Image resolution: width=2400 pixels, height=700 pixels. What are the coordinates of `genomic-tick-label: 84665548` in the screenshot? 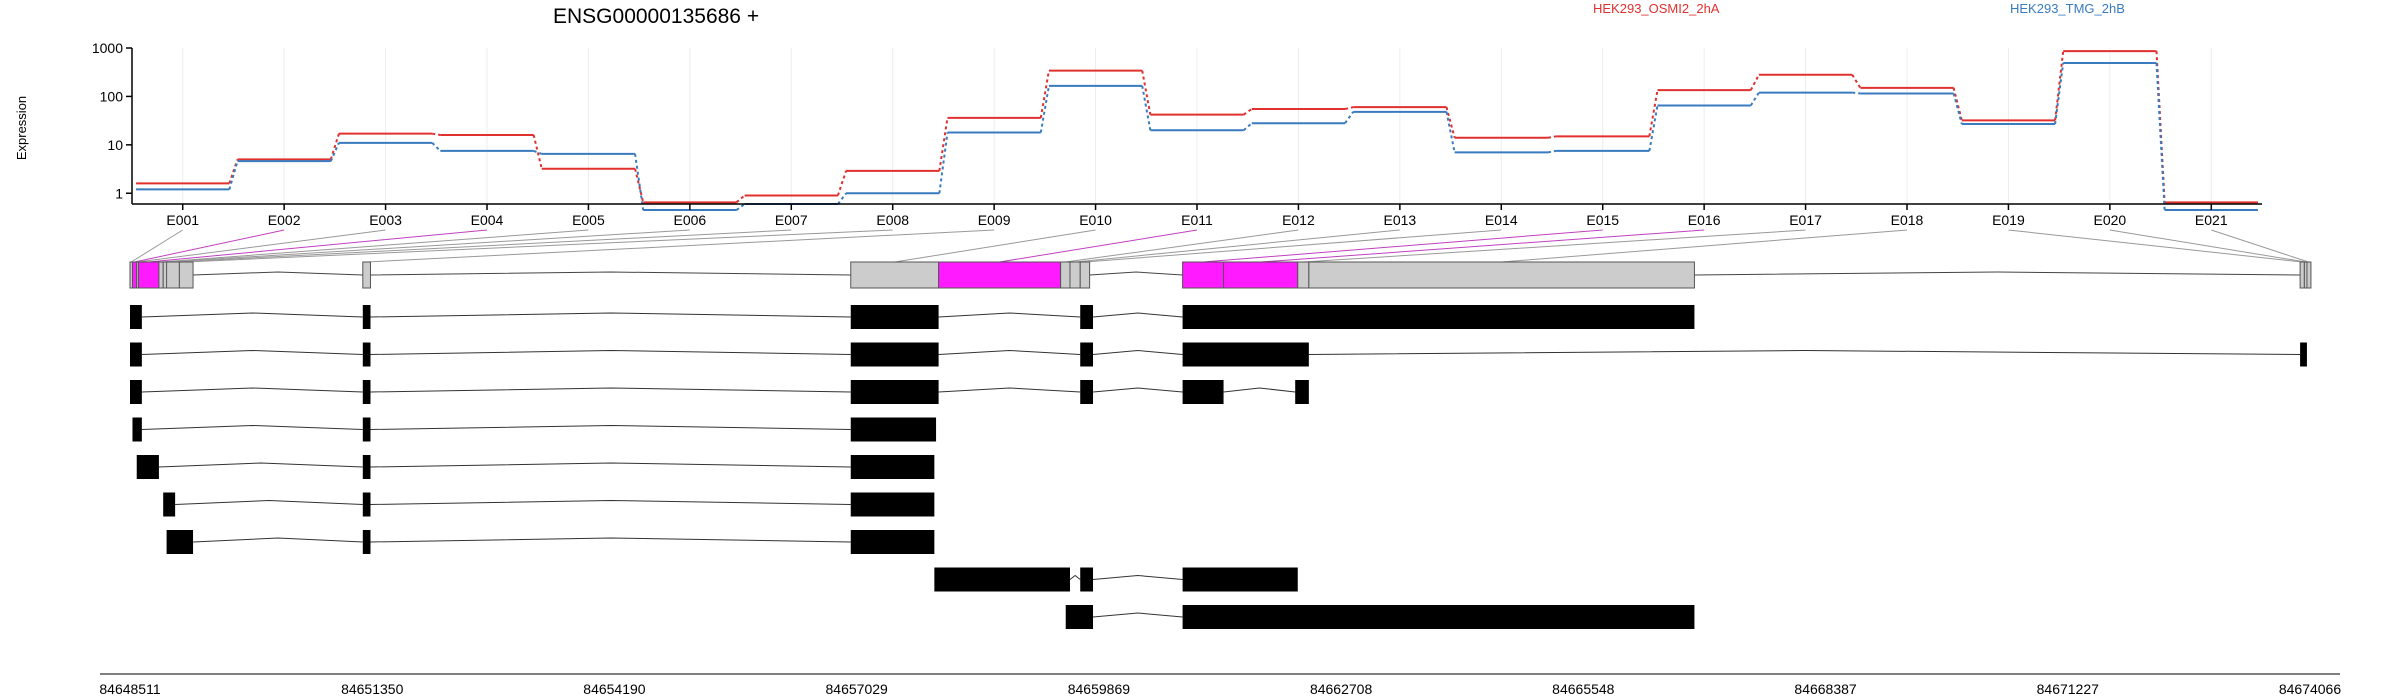 It's located at (1583, 689).